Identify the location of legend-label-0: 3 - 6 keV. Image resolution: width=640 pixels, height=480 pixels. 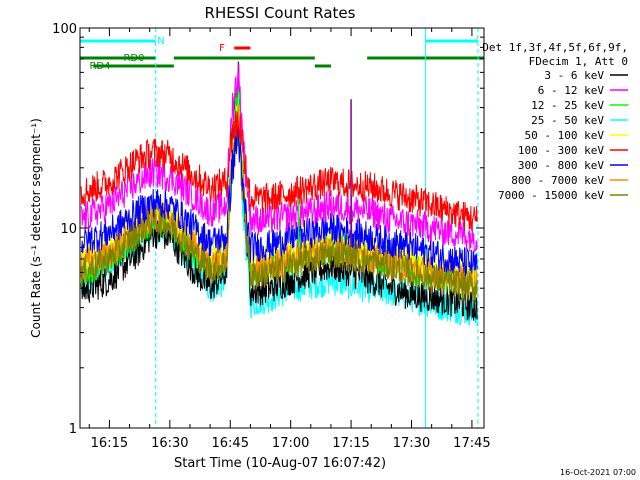
(574, 75).